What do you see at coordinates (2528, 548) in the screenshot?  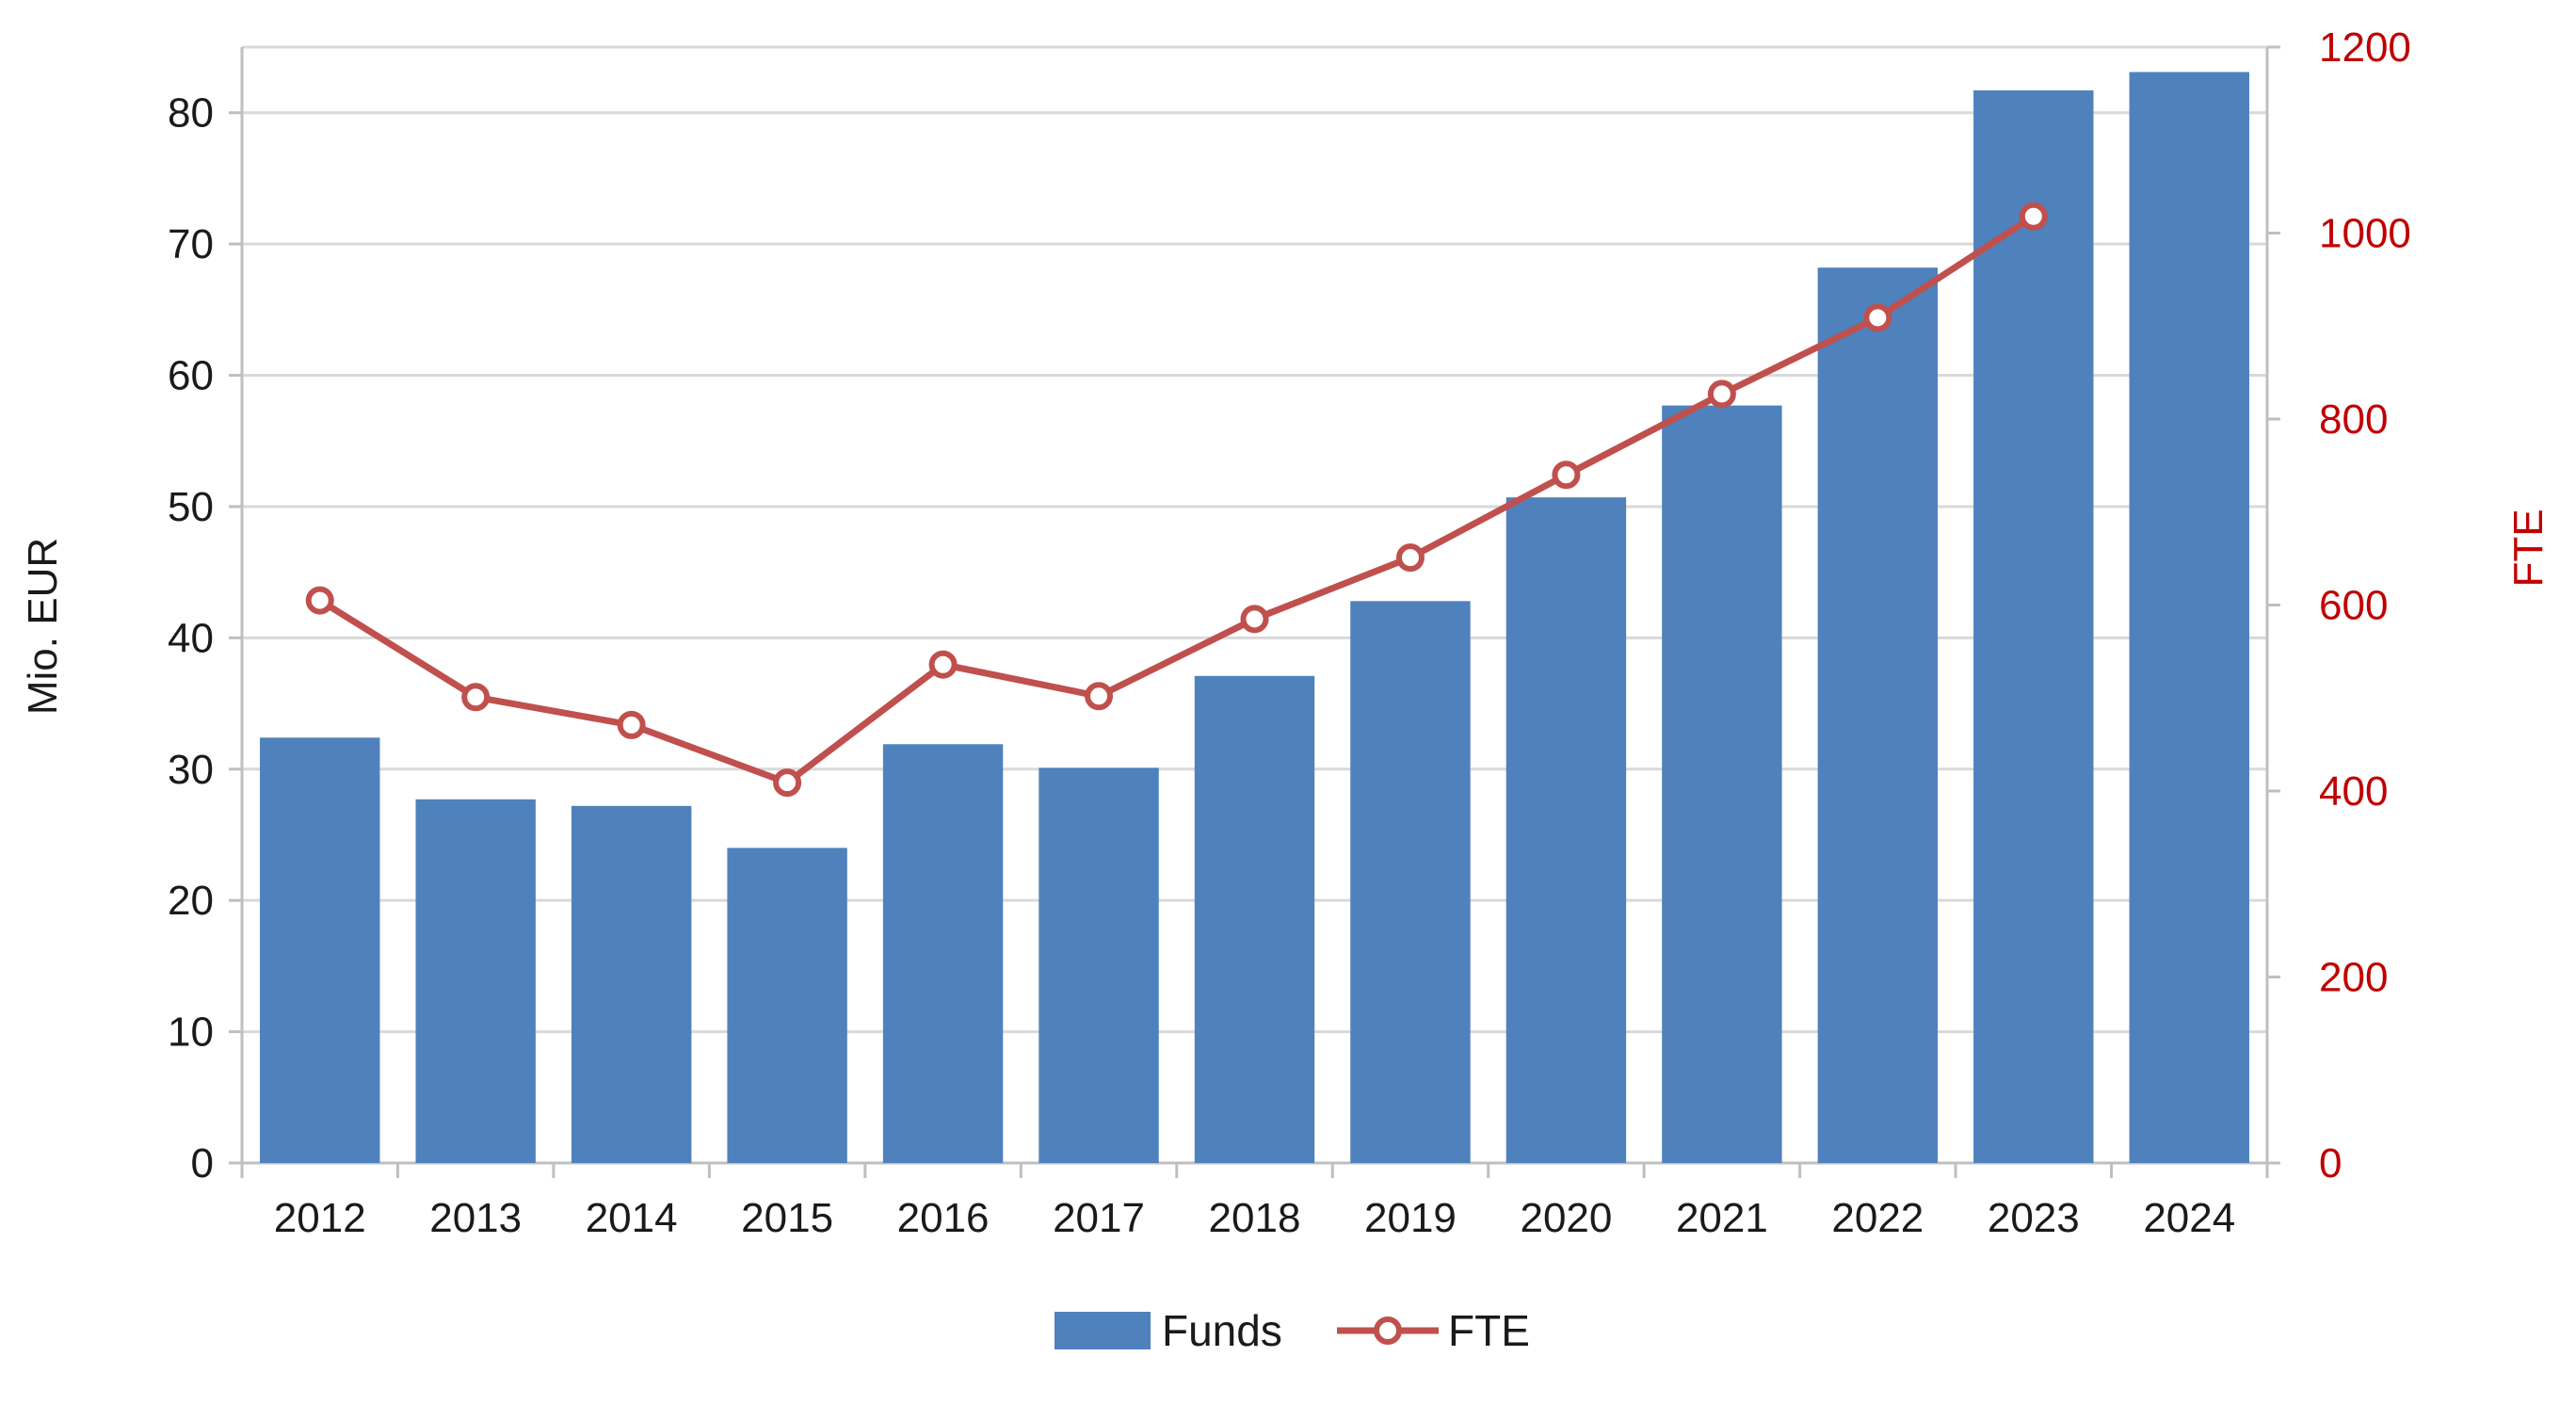 I see `y-right-axis-title: FTE` at bounding box center [2528, 548].